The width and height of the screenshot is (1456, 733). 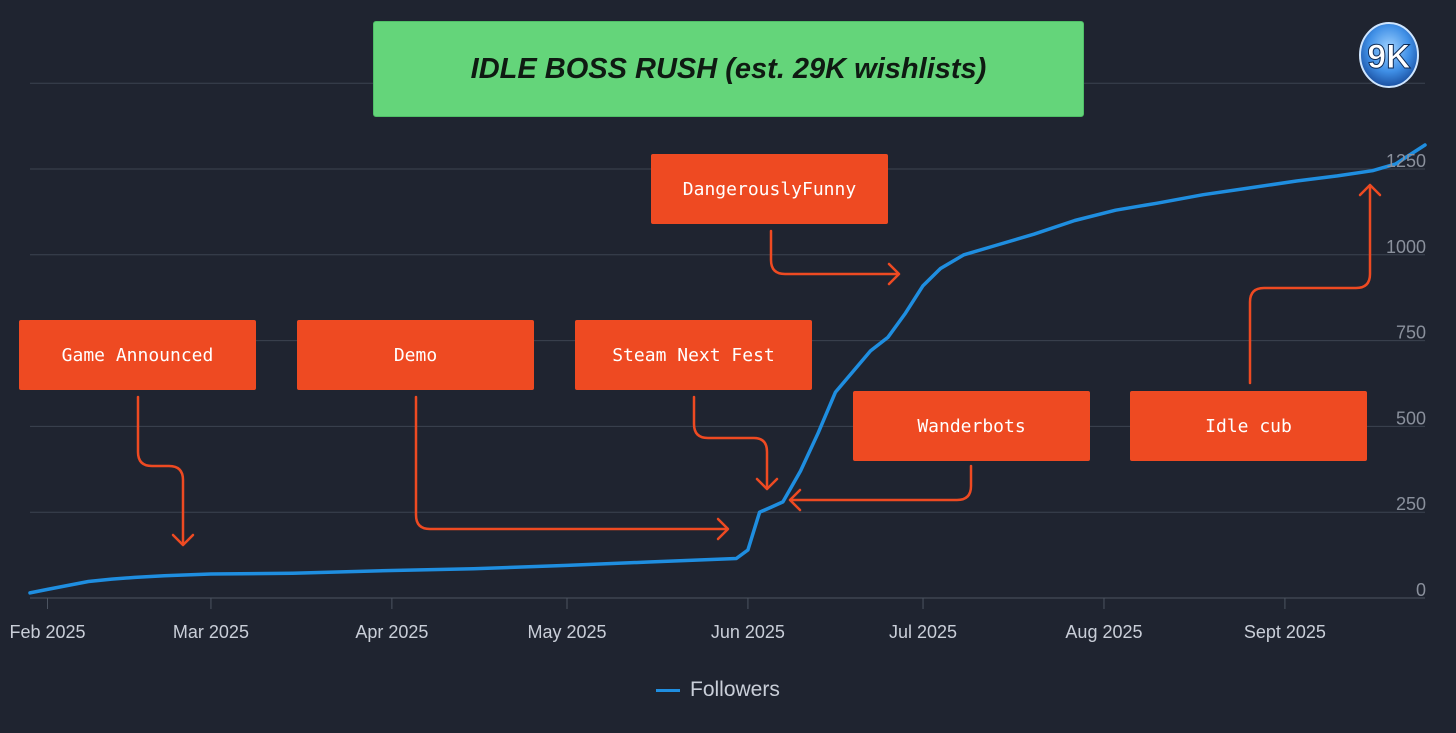 I want to click on y-tick-label-500: 500, so click(x=1411, y=418).